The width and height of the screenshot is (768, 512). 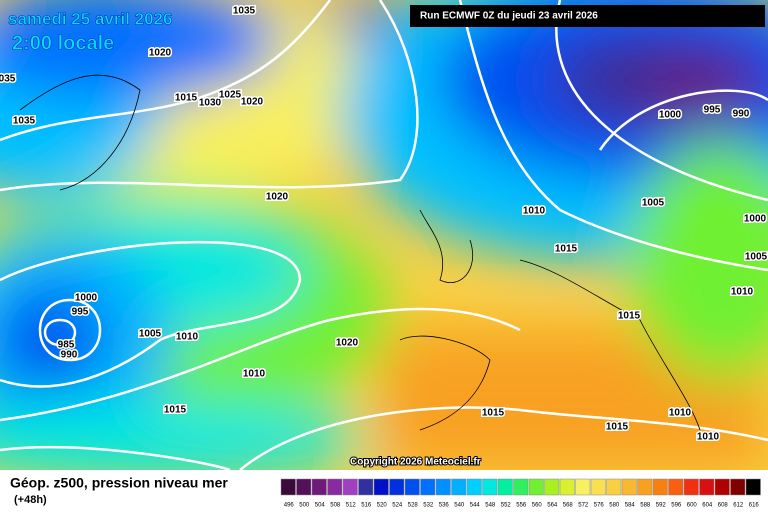 What do you see at coordinates (614, 506) in the screenshot?
I see `scale-label: 580` at bounding box center [614, 506].